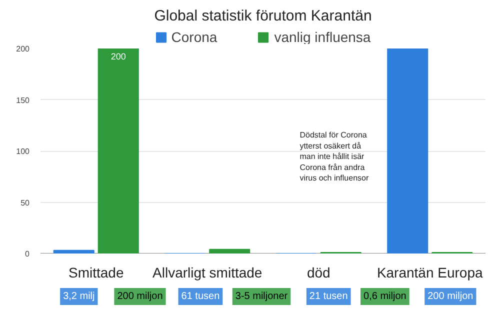 The image size is (500, 328). Describe the element at coordinates (200, 296) in the screenshot. I see `text: 61 tusen` at that location.